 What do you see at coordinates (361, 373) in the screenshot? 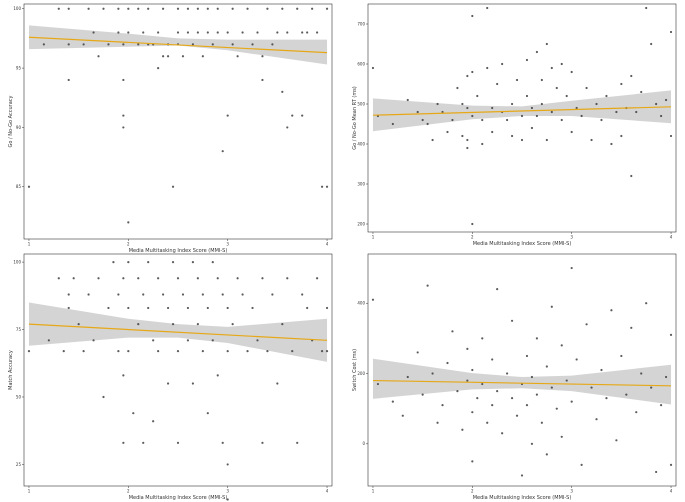
I see `y-tick-label: 200` at bounding box center [361, 373].